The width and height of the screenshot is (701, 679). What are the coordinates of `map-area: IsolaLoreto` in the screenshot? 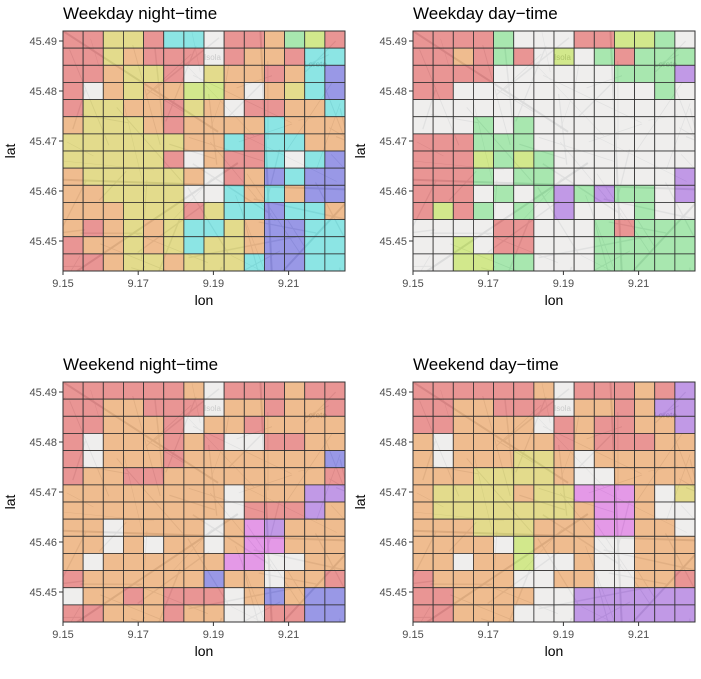 It's located at (204, 151).